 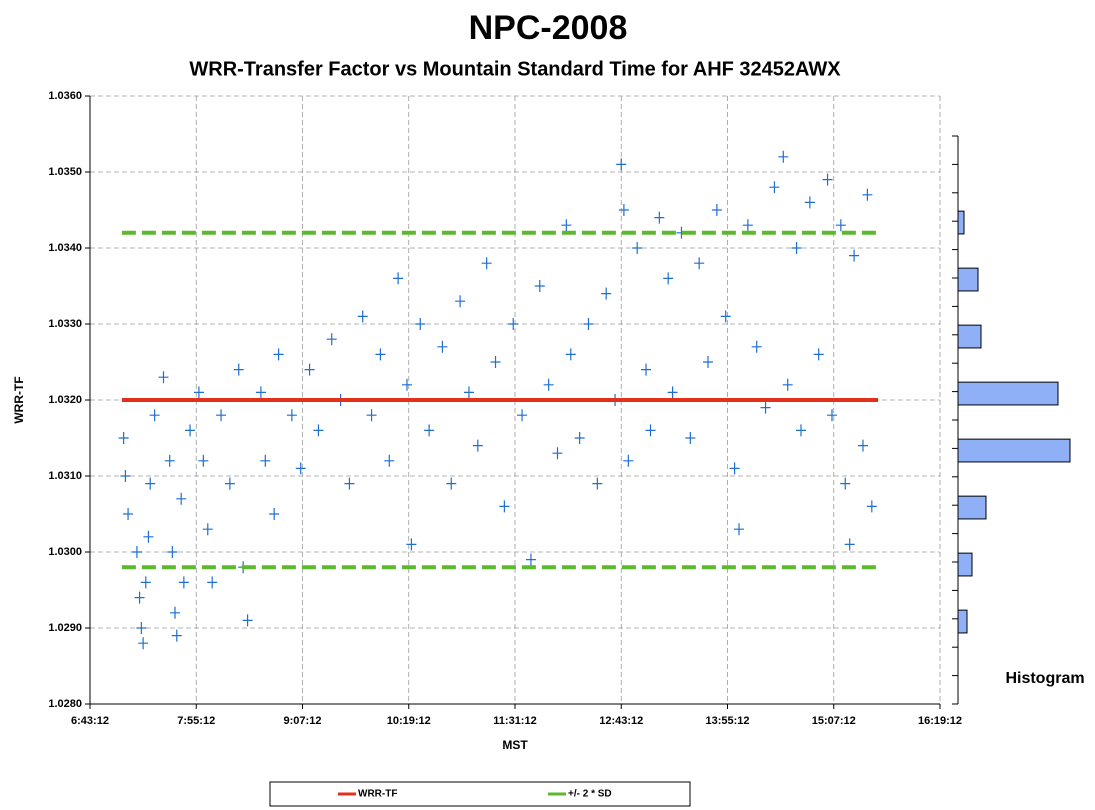 What do you see at coordinates (590, 794) in the screenshot?
I see `legend-label: +/- 2 * SD` at bounding box center [590, 794].